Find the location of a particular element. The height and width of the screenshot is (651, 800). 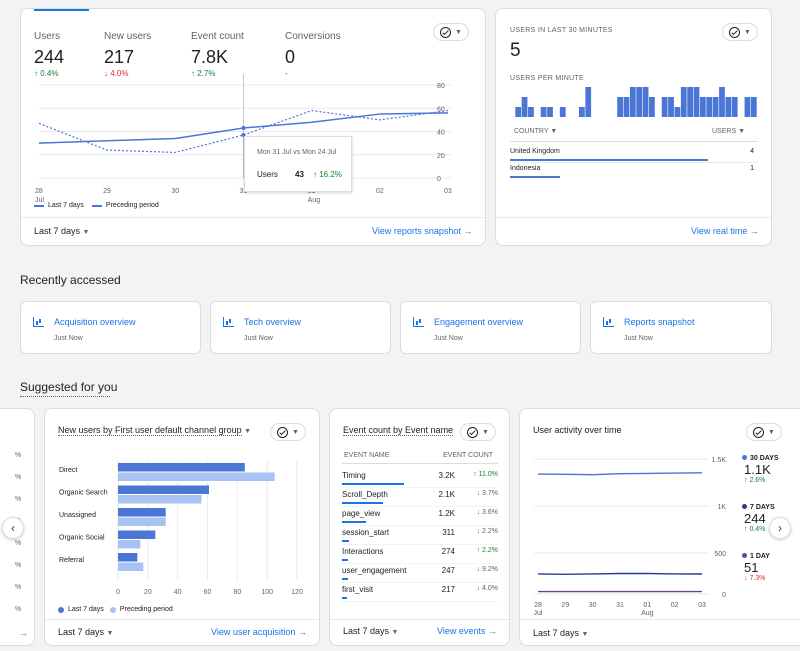

recent-card-tech-overview: Tech overview Just Now is located at coordinates (300, 327).